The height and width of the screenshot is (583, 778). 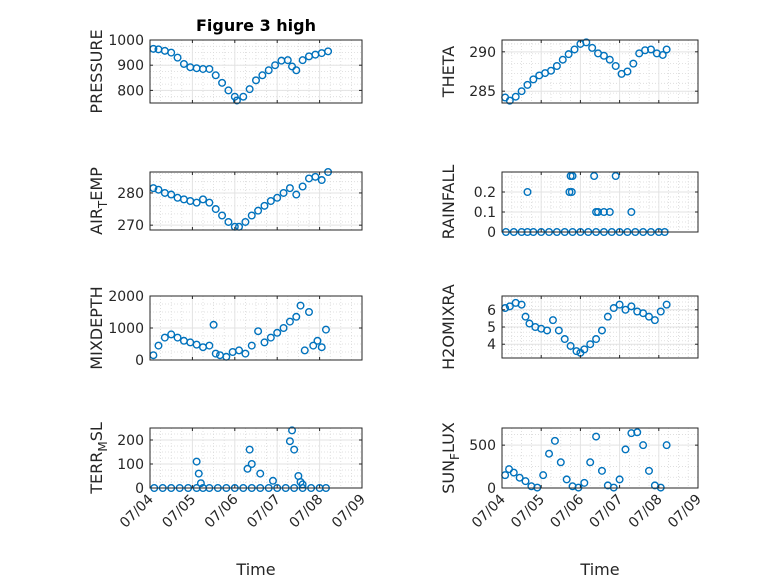 I want to click on x-tick-label: 07/04, so click(x=137, y=511).